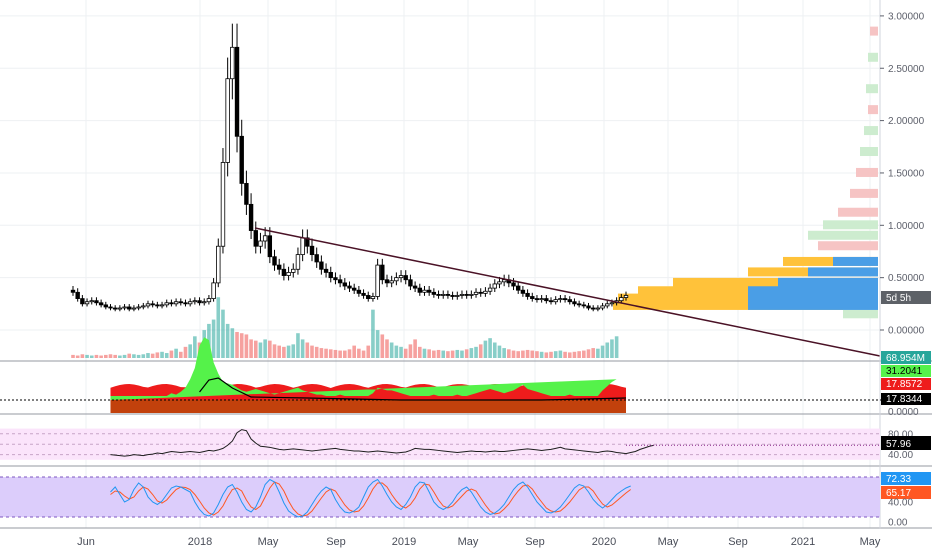 Image resolution: width=932 pixels, height=550 pixels. Describe the element at coordinates (906, 278) in the screenshot. I see `price-tick-label: 0.50000` at that location.